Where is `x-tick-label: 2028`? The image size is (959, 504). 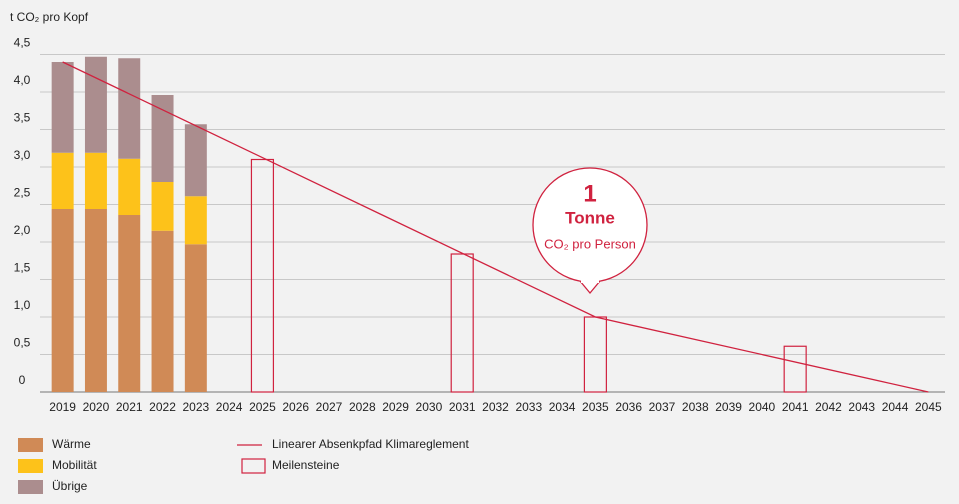
x-tick-label: 2028 is located at coordinates (362, 407).